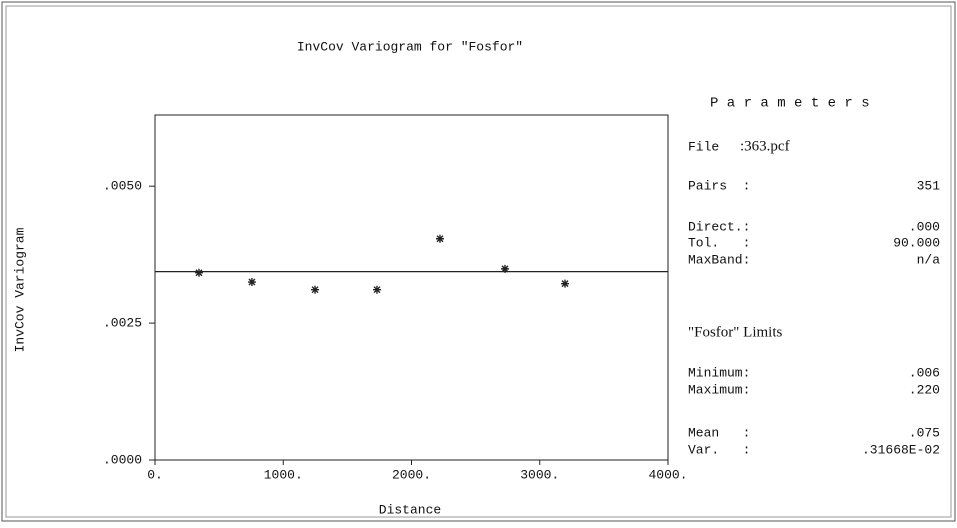  Describe the element at coordinates (924, 389) in the screenshot. I see `limit-value: .220` at that location.